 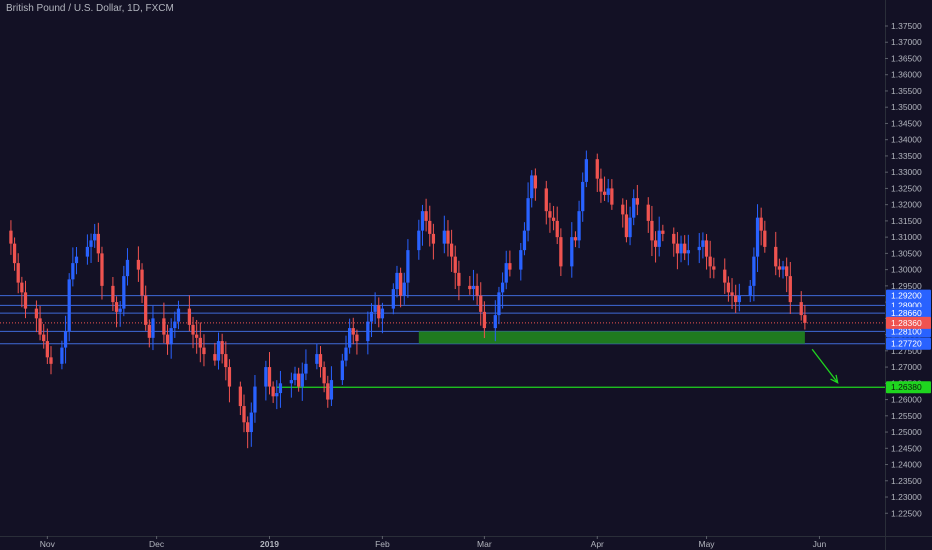 I want to click on price-tag-line-0: 1.29200, so click(x=908, y=295).